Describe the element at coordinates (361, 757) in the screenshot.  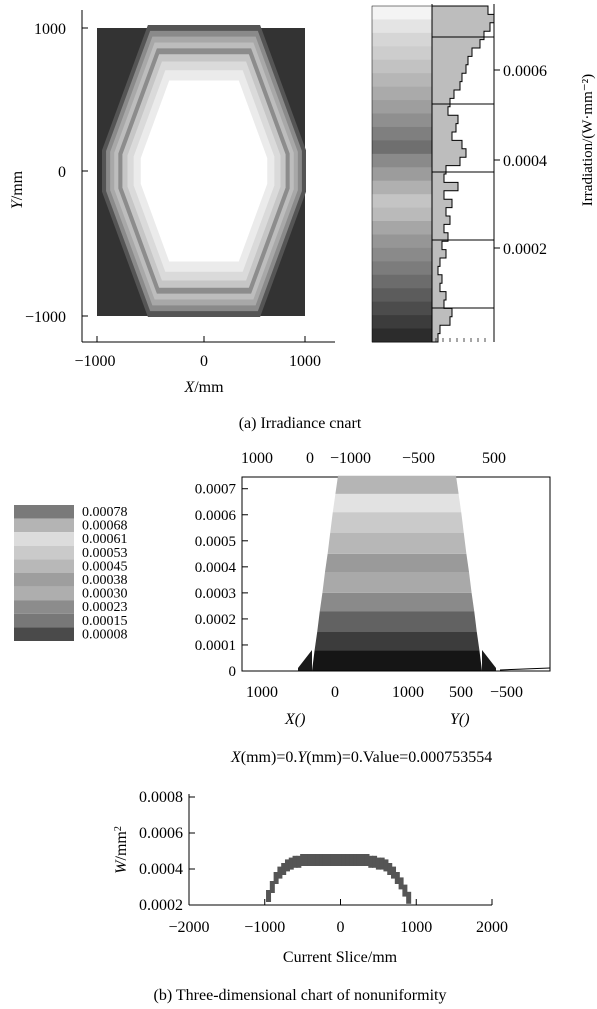
I see `value-readout: X(mm)=0.Y(mm)=0.Value=0.000753554` at that location.